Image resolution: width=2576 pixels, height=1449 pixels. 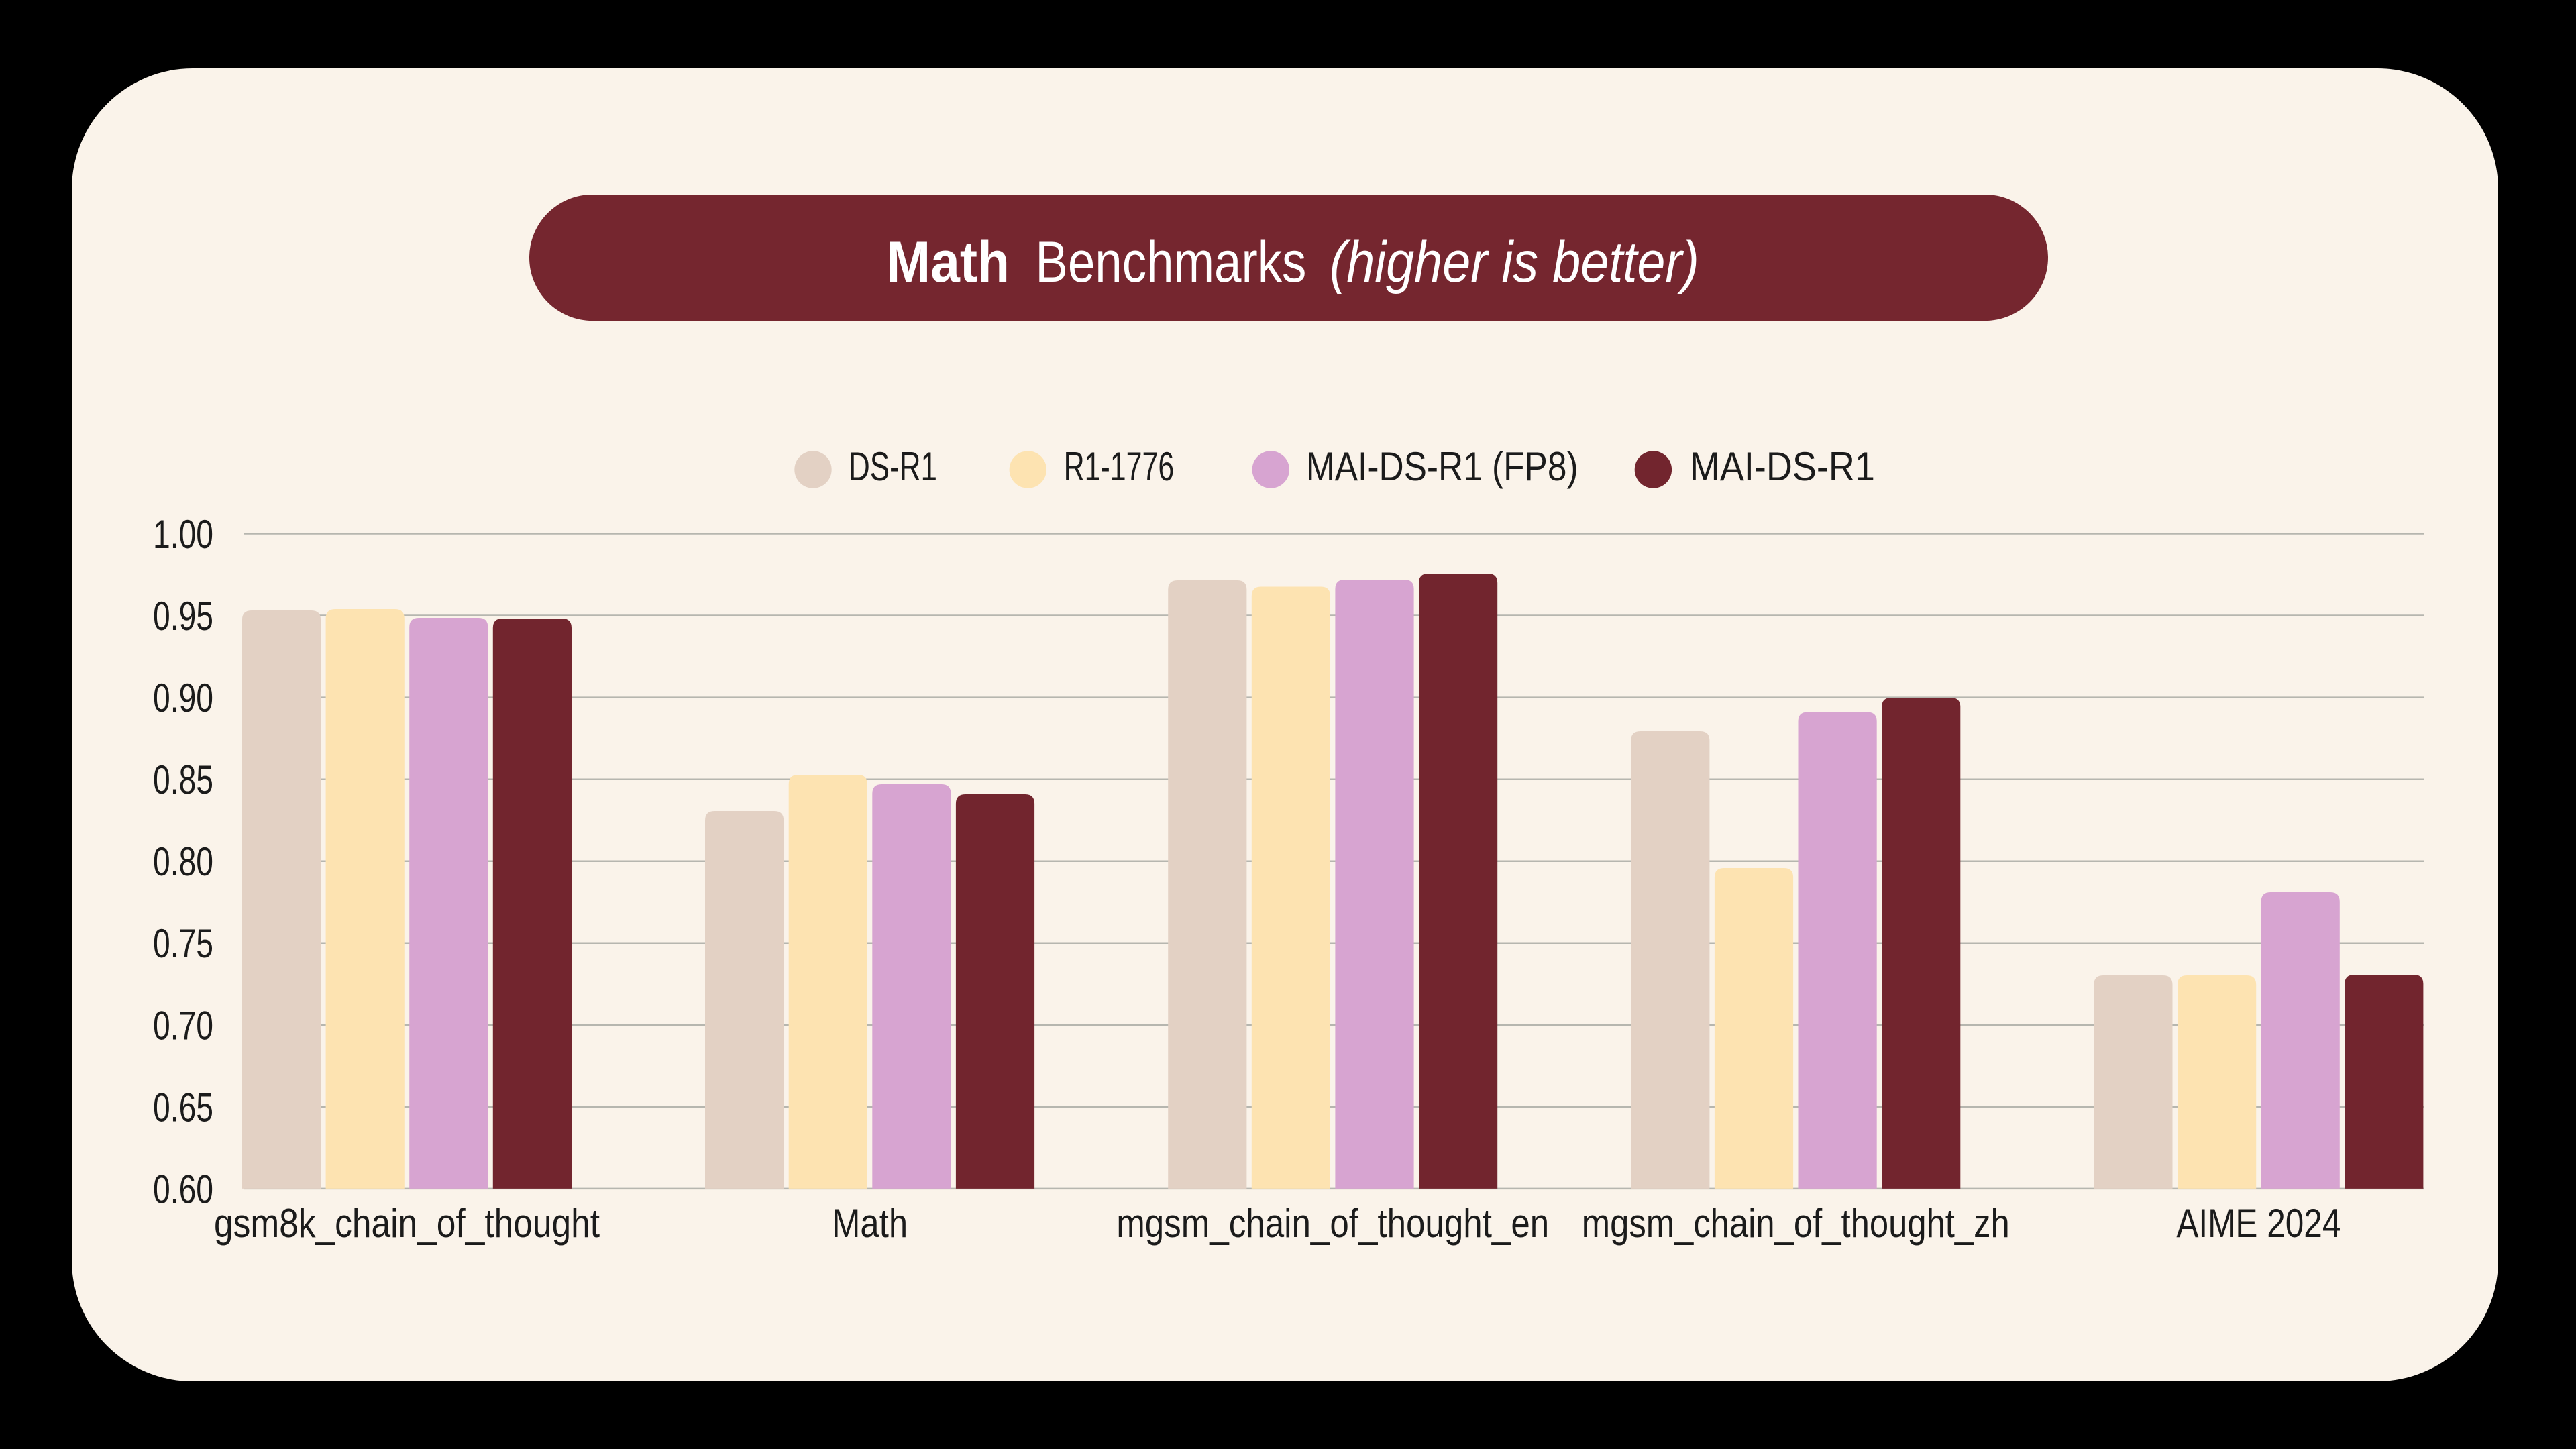 I want to click on svg-text: 0.95, so click(x=183, y=616).